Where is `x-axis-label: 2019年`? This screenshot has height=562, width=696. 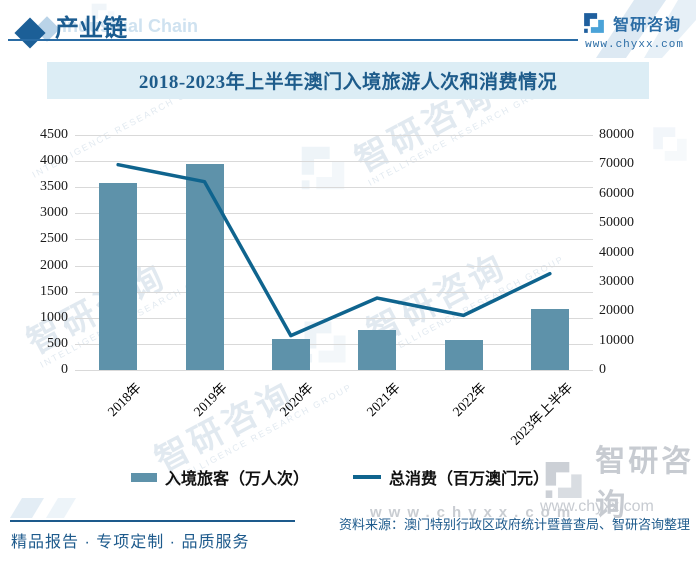
x-axis-label: 2019年 is located at coordinates (210, 399).